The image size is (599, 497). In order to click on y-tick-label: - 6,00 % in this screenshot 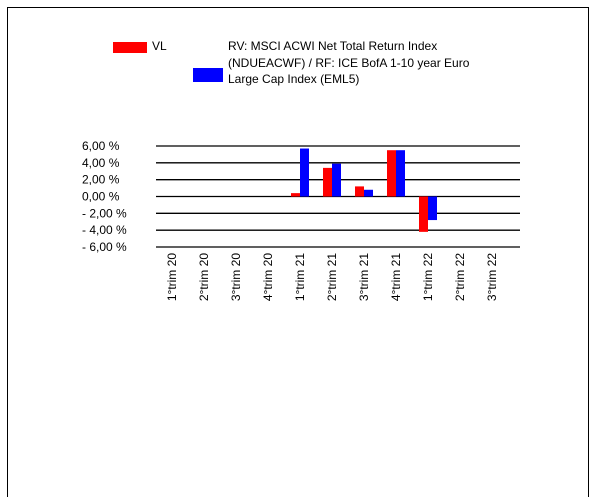, I will do `click(104, 247)`.